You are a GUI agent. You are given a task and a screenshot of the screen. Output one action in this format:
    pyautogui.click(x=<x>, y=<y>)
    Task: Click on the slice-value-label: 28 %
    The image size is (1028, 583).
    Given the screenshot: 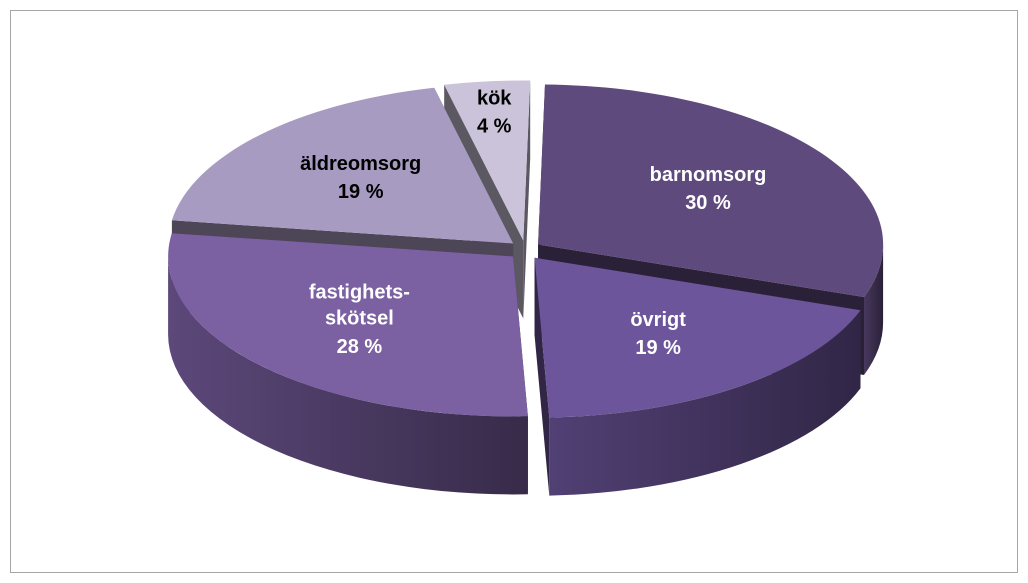 What is the action you would take?
    pyautogui.click(x=360, y=347)
    